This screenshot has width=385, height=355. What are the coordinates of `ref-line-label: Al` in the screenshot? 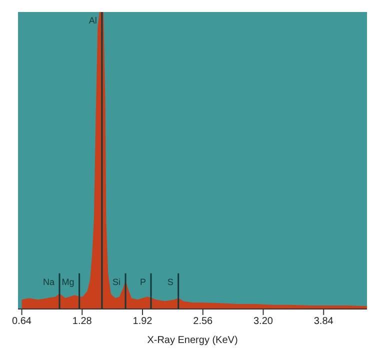 It's located at (92, 20).